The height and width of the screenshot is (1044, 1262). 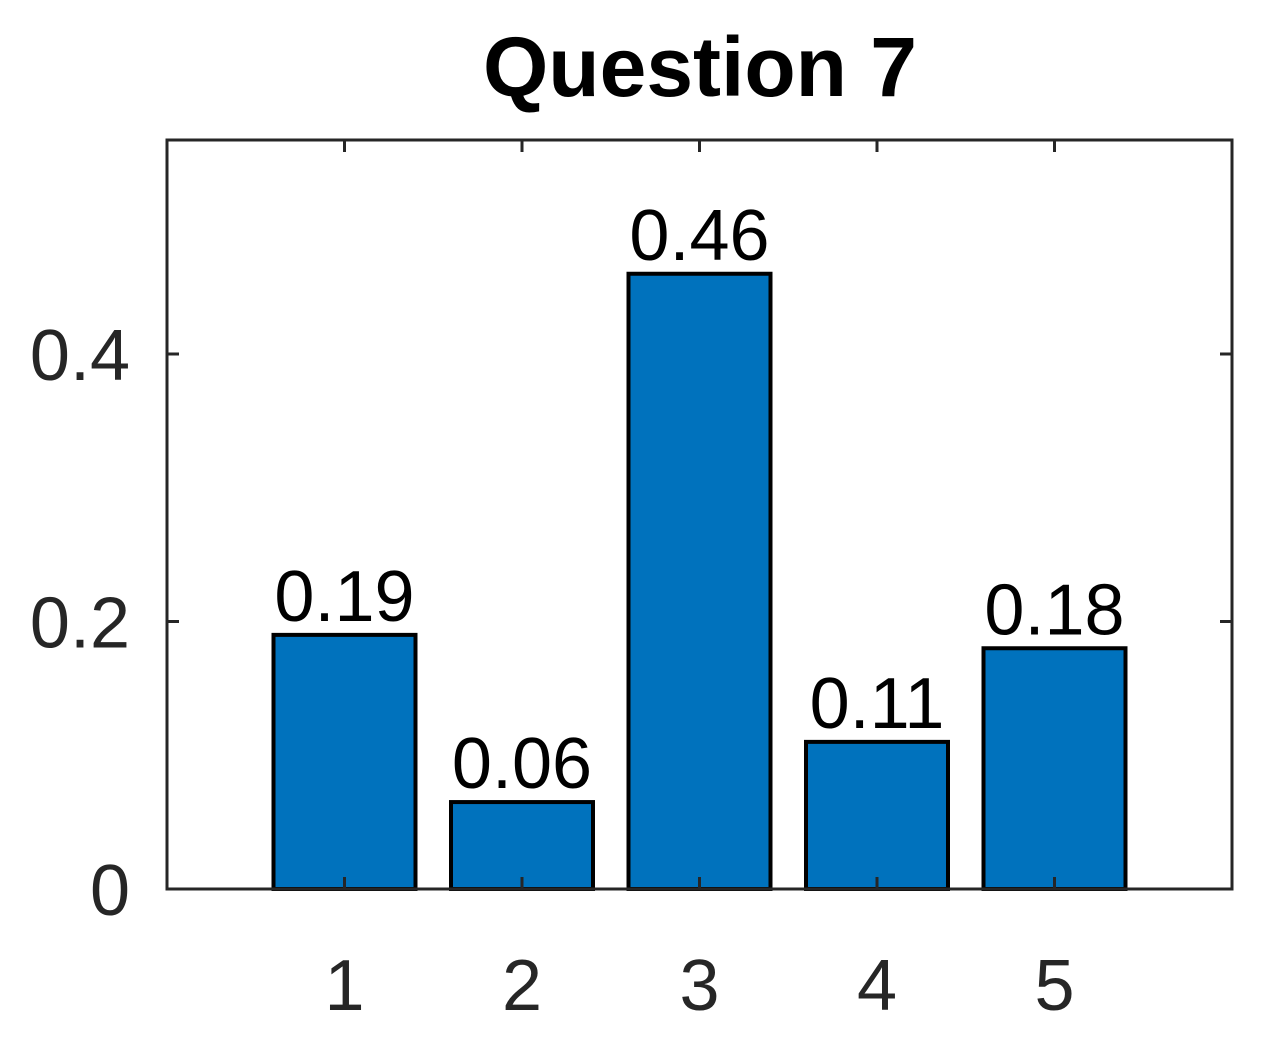 What do you see at coordinates (344, 986) in the screenshot?
I see `x-tick-label-1: 1` at bounding box center [344, 986].